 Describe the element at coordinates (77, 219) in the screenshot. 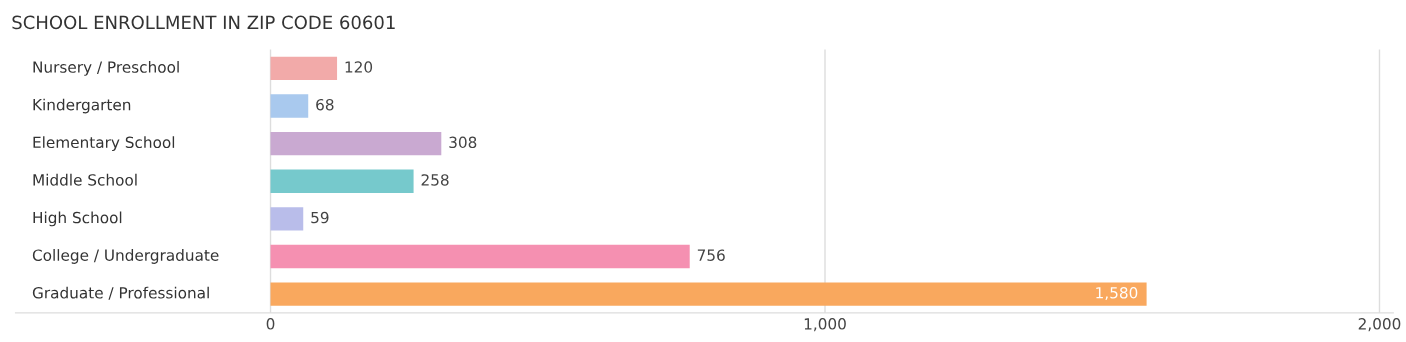

I see `y-tick-label: High School` at that location.